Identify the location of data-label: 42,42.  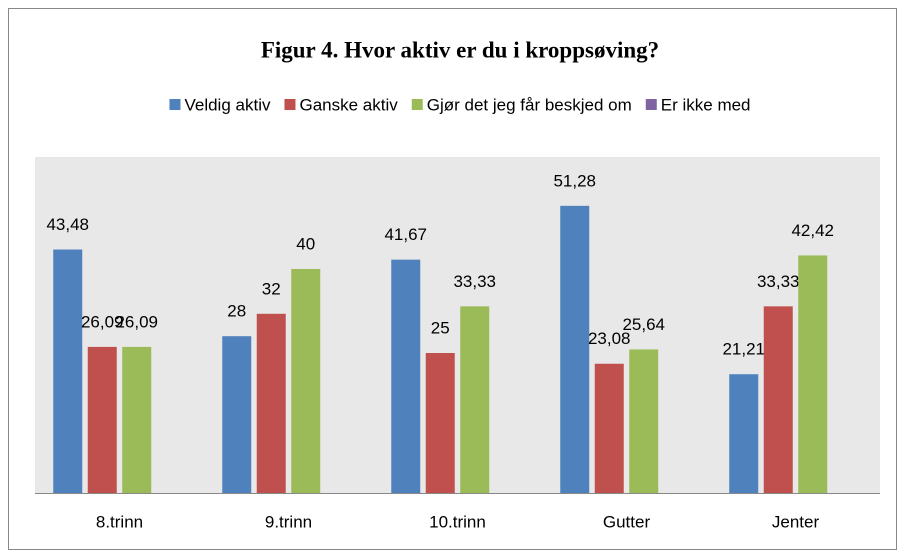
(812, 230).